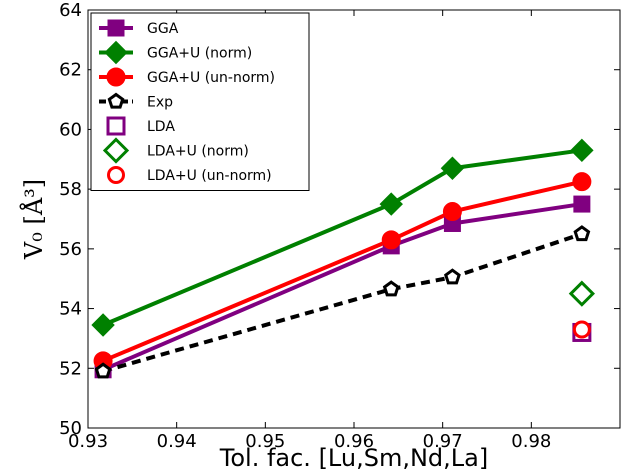 The height and width of the screenshot is (476, 632). Describe the element at coordinates (70, 129) in the screenshot. I see `y-tick-label-5: 60` at that location.